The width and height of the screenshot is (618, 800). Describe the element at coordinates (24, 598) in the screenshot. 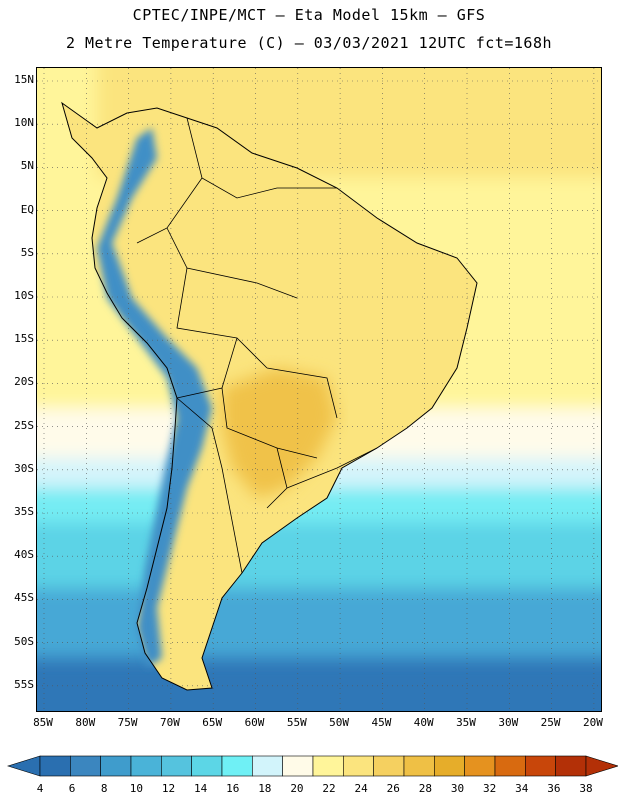

I see `latitude-label: 45S` at that location.